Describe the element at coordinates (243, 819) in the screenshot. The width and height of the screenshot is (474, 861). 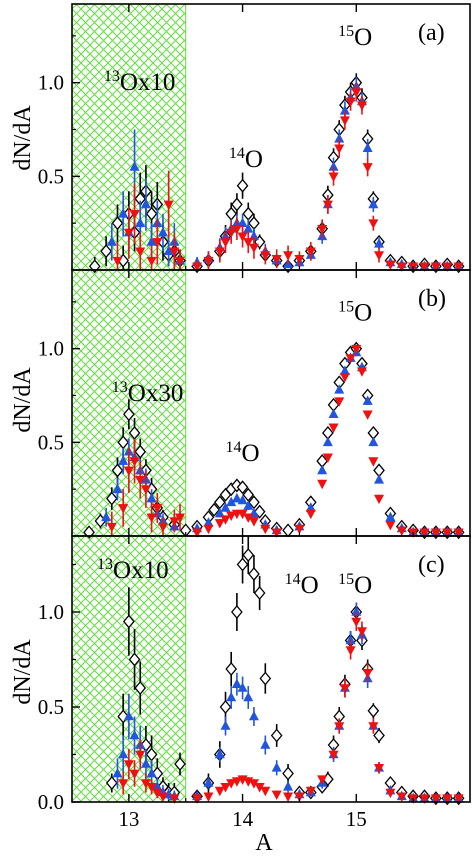
I see `x-tick-label: 14` at that location.